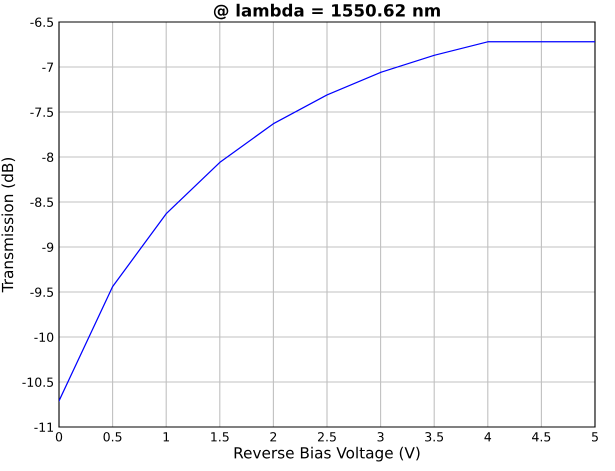  What do you see at coordinates (220, 437) in the screenshot?
I see `x-tick-label: 1.5` at bounding box center [220, 437].